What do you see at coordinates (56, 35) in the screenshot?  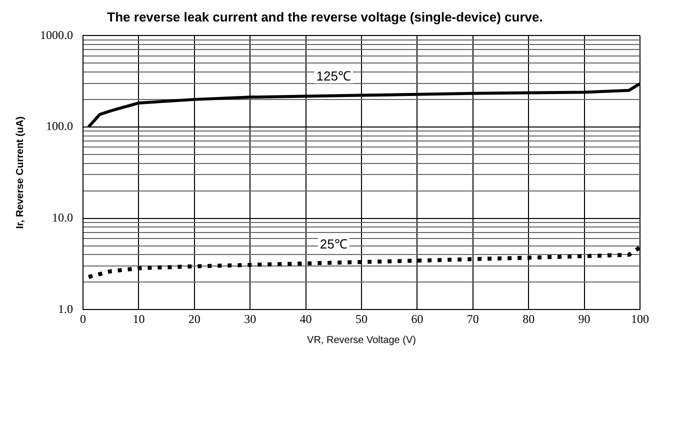 I see `y-tick-label: 1000.0` at bounding box center [56, 35].